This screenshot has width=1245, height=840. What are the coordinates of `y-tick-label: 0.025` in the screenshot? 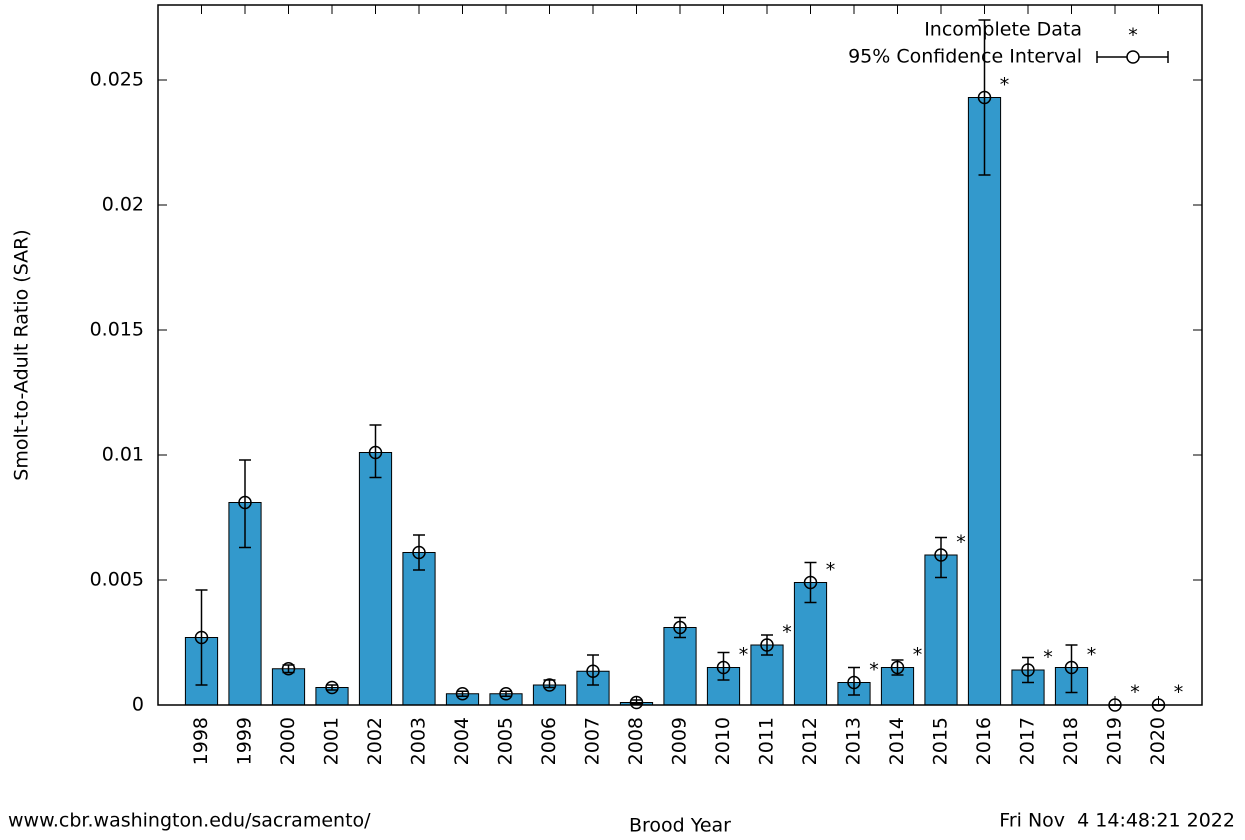 It's located at (117, 80).